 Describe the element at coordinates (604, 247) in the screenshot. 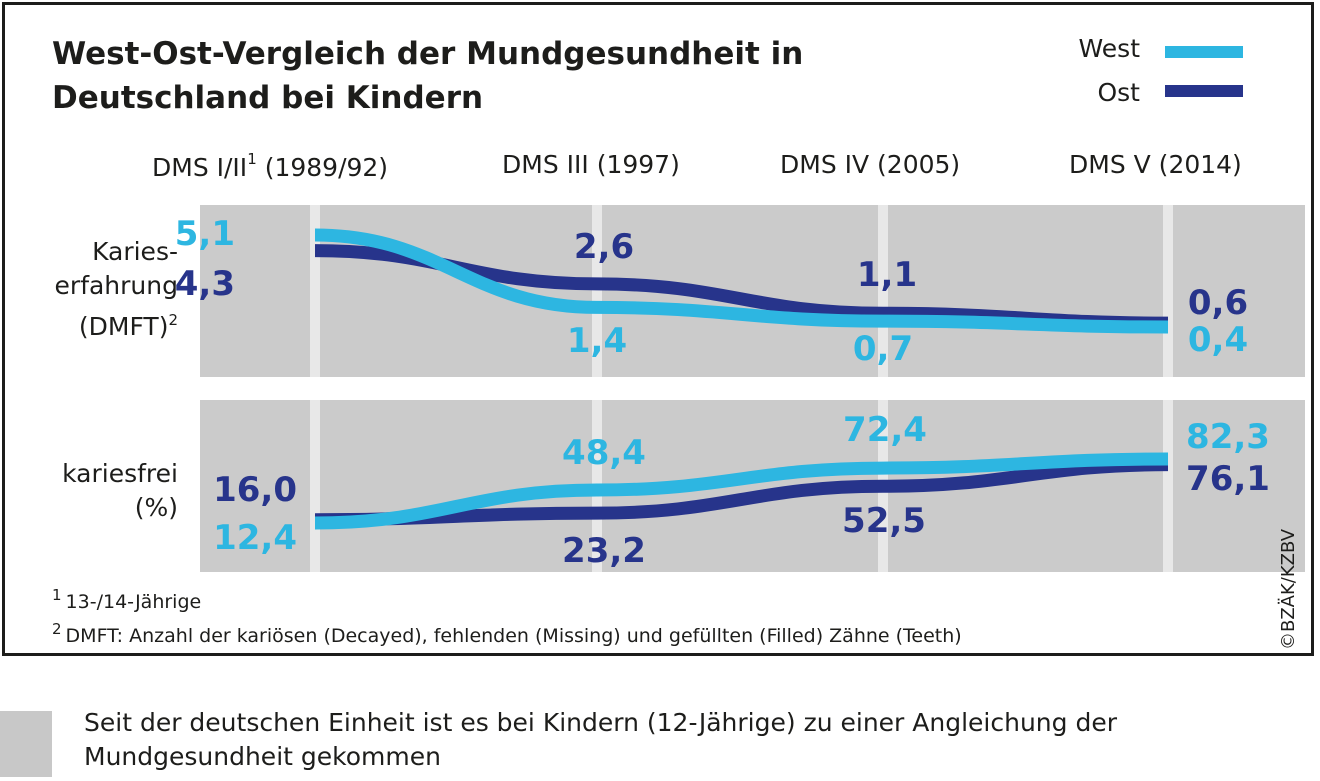

I see `panel-dmft-label-ost-2: 2,6` at that location.